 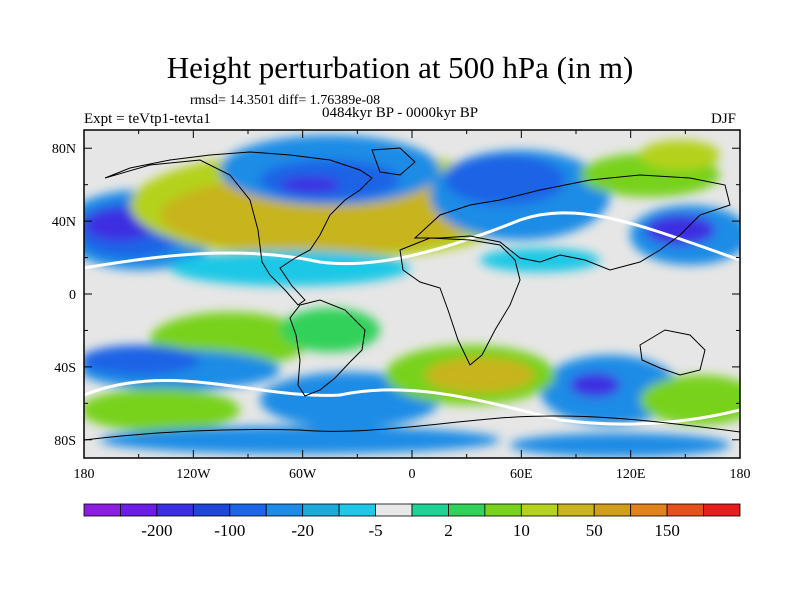 What do you see at coordinates (193, 474) in the screenshot?
I see `x-tick-label: 120W` at bounding box center [193, 474].